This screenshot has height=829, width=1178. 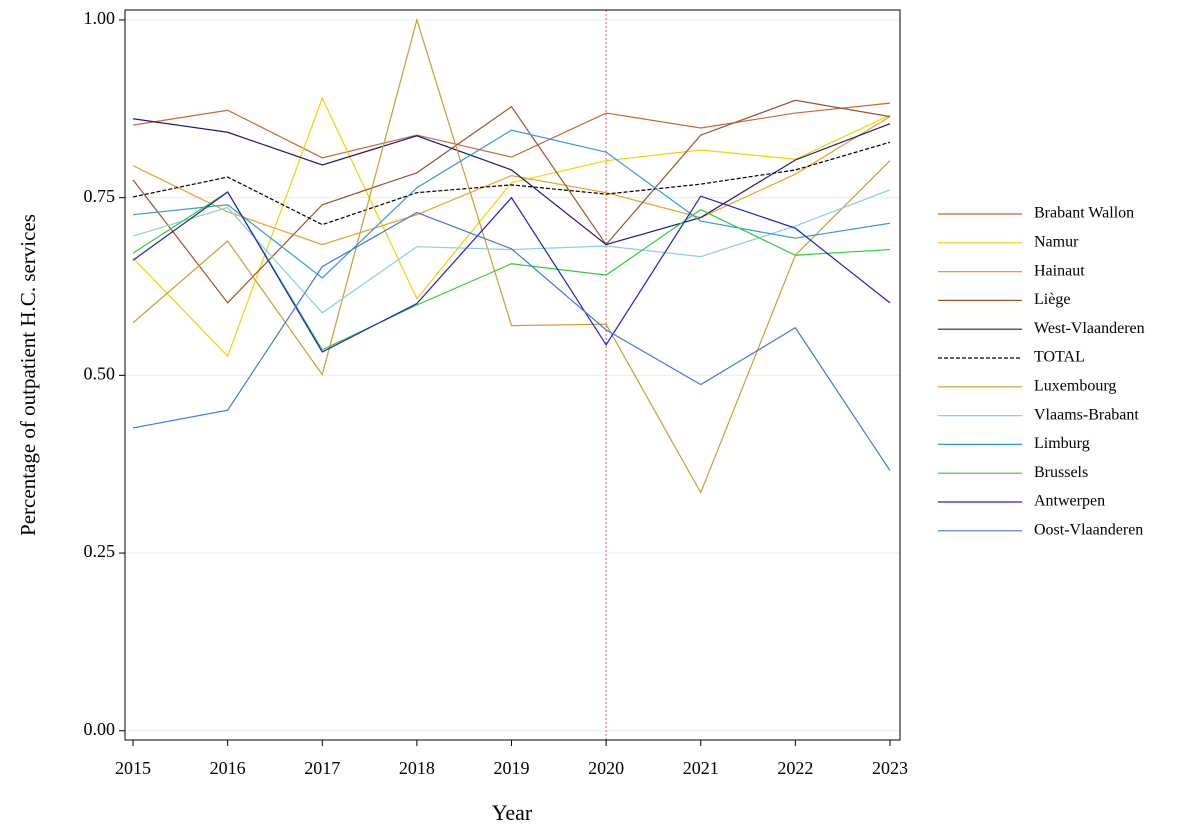 I want to click on legend-label: TOTAL, so click(x=1059, y=357).